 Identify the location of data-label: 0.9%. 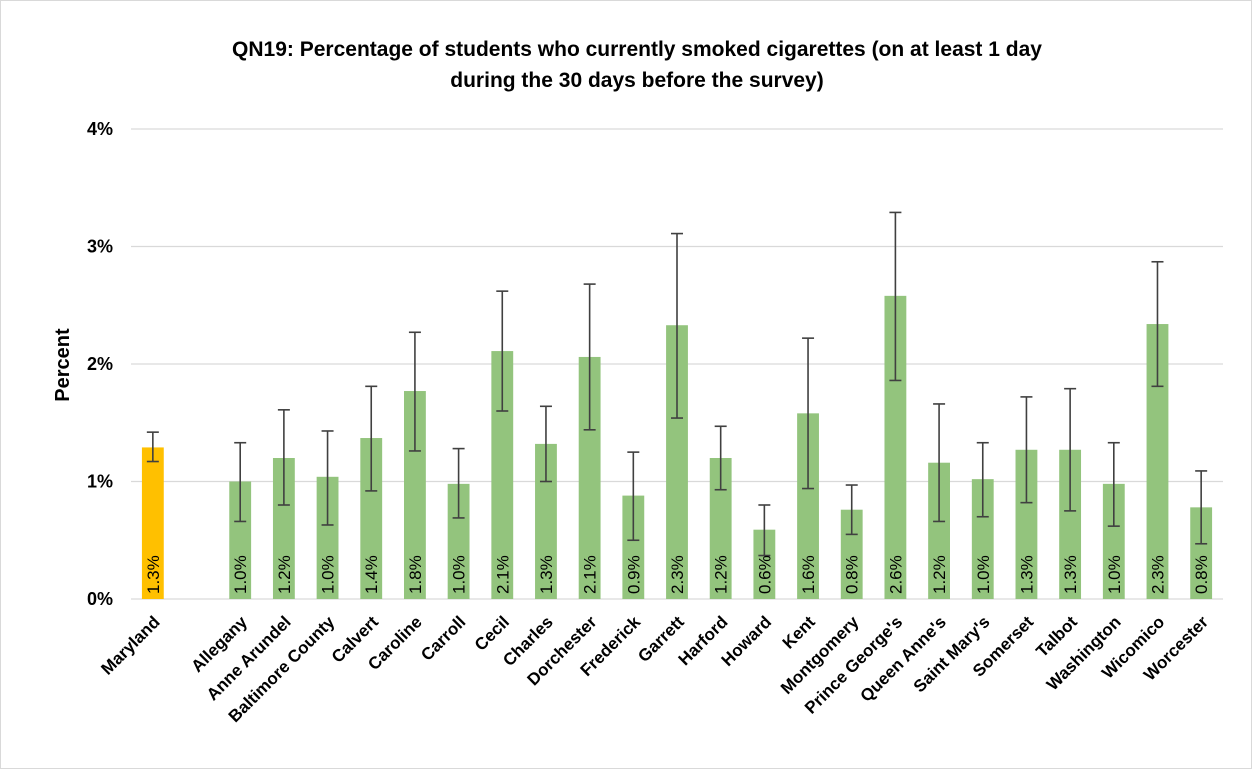
(633, 574).